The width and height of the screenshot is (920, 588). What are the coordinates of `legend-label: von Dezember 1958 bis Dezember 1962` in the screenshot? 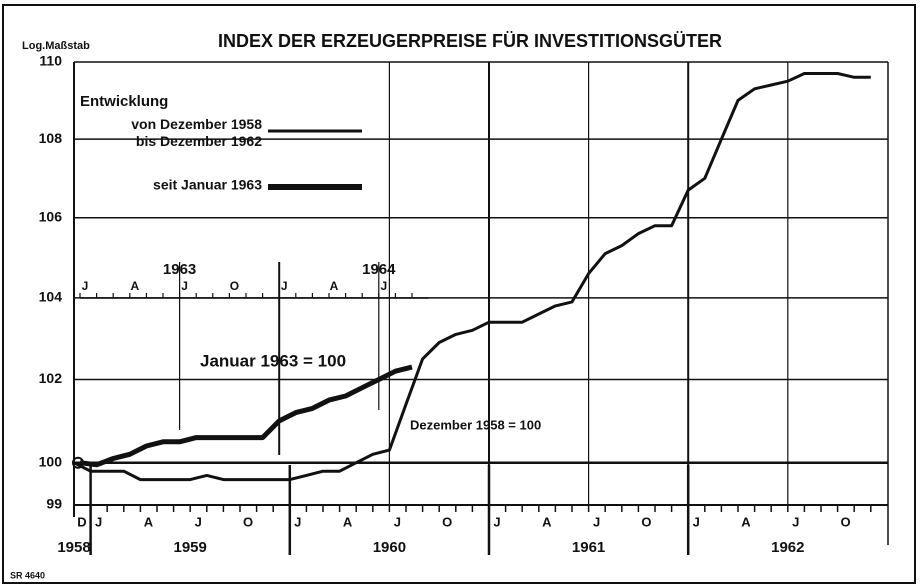 It's located at (196, 132).